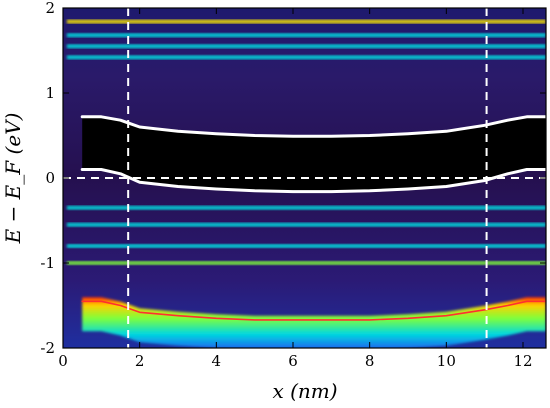 Image resolution: width=550 pixels, height=408 pixels. What do you see at coordinates (446, 361) in the screenshot?
I see `x-tick-label: 10` at bounding box center [446, 361].